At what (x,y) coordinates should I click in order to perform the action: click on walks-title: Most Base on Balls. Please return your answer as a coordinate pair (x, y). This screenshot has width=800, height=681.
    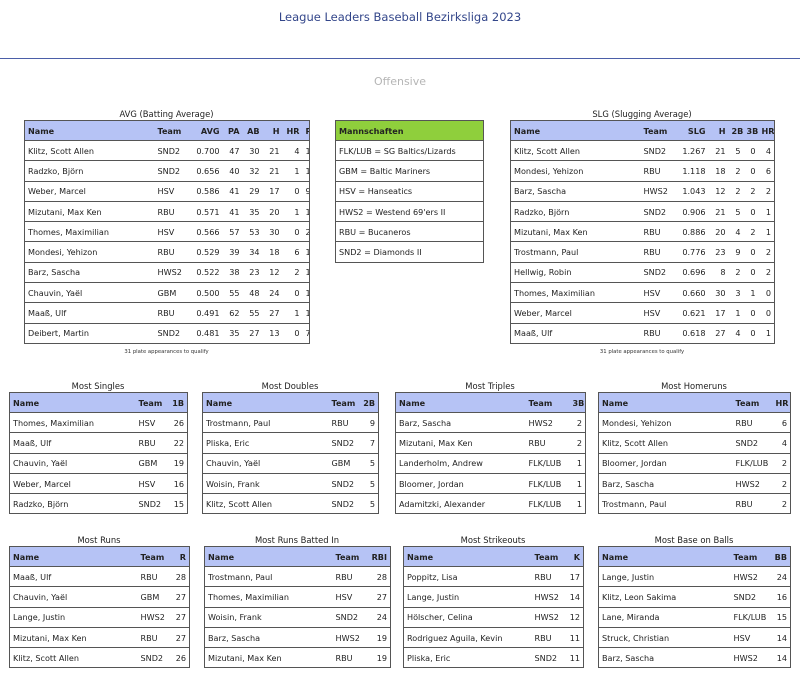
    Looking at the image, I should click on (694, 540).